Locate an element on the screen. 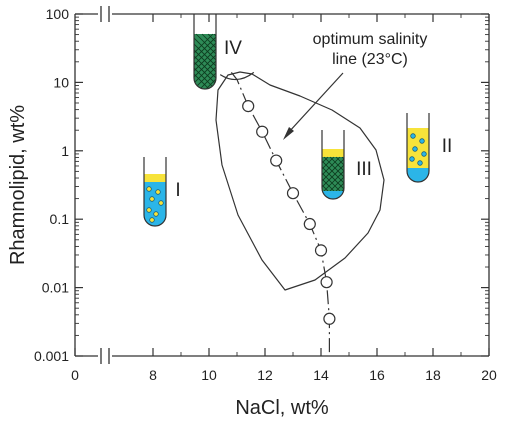 The image size is (505, 434). tube-iii is located at coordinates (313, 165).